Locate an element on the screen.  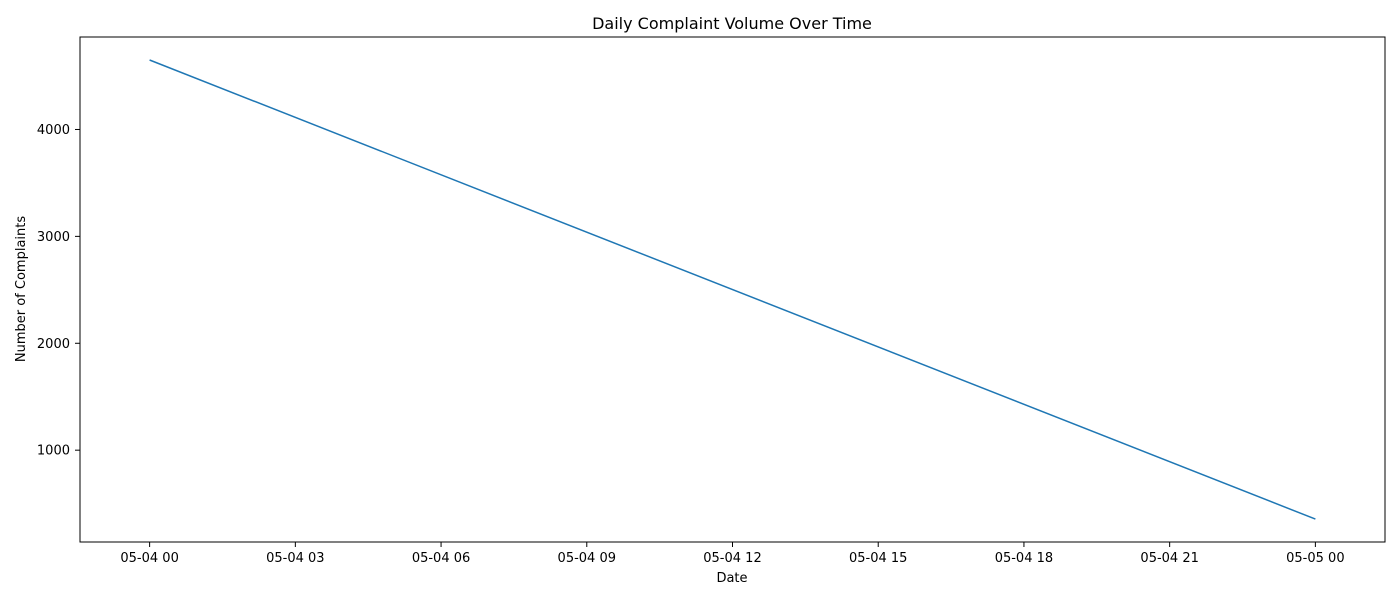
x-tick-label: 05-04 06 is located at coordinates (441, 558).